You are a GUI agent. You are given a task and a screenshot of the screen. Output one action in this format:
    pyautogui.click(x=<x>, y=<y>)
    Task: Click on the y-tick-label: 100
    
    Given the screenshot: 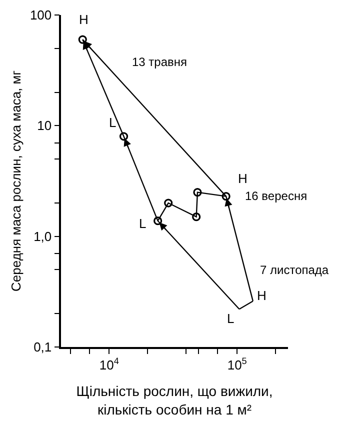 What is the action you would take?
    pyautogui.click(x=41, y=15)
    